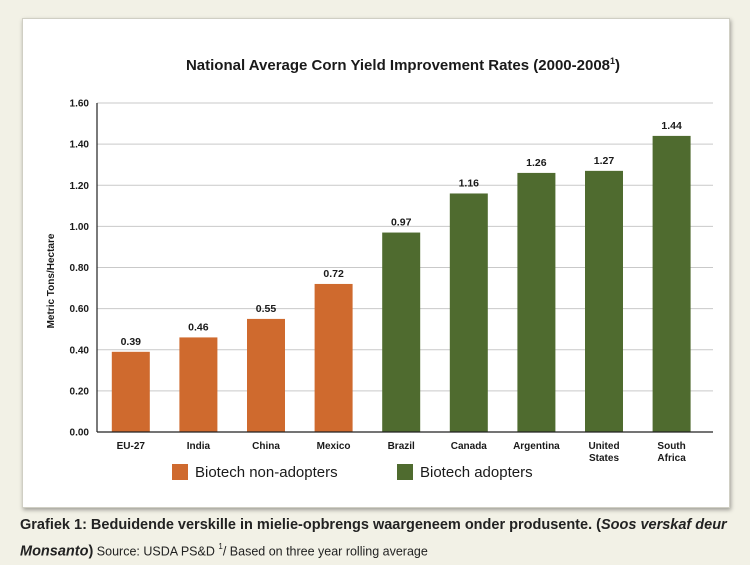  Describe the element at coordinates (51, 280) in the screenshot. I see `y-axis-label: Metric Tons/Hectare` at that location.